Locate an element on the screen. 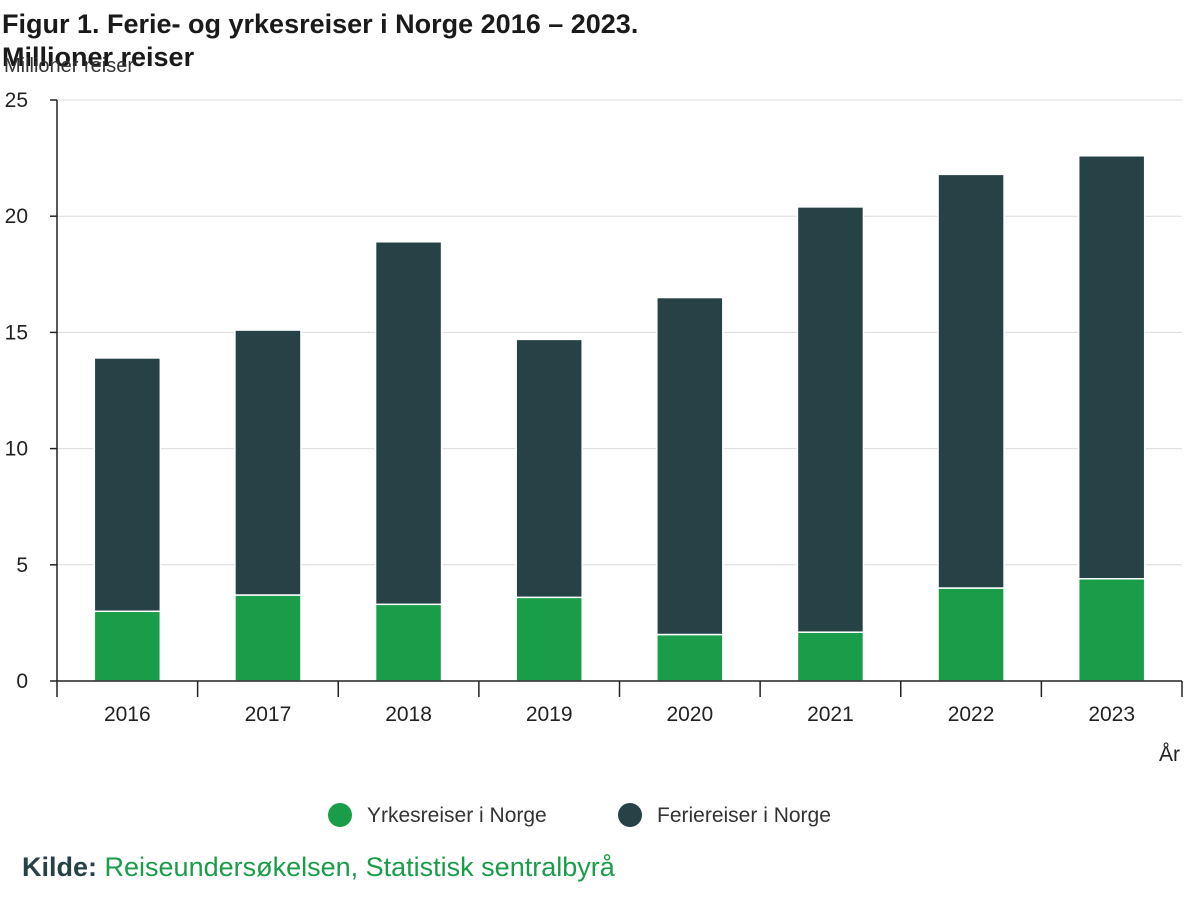 Image resolution: width=1200 pixels, height=900 pixels. y-tick-label: 15 is located at coordinates (16, 332).